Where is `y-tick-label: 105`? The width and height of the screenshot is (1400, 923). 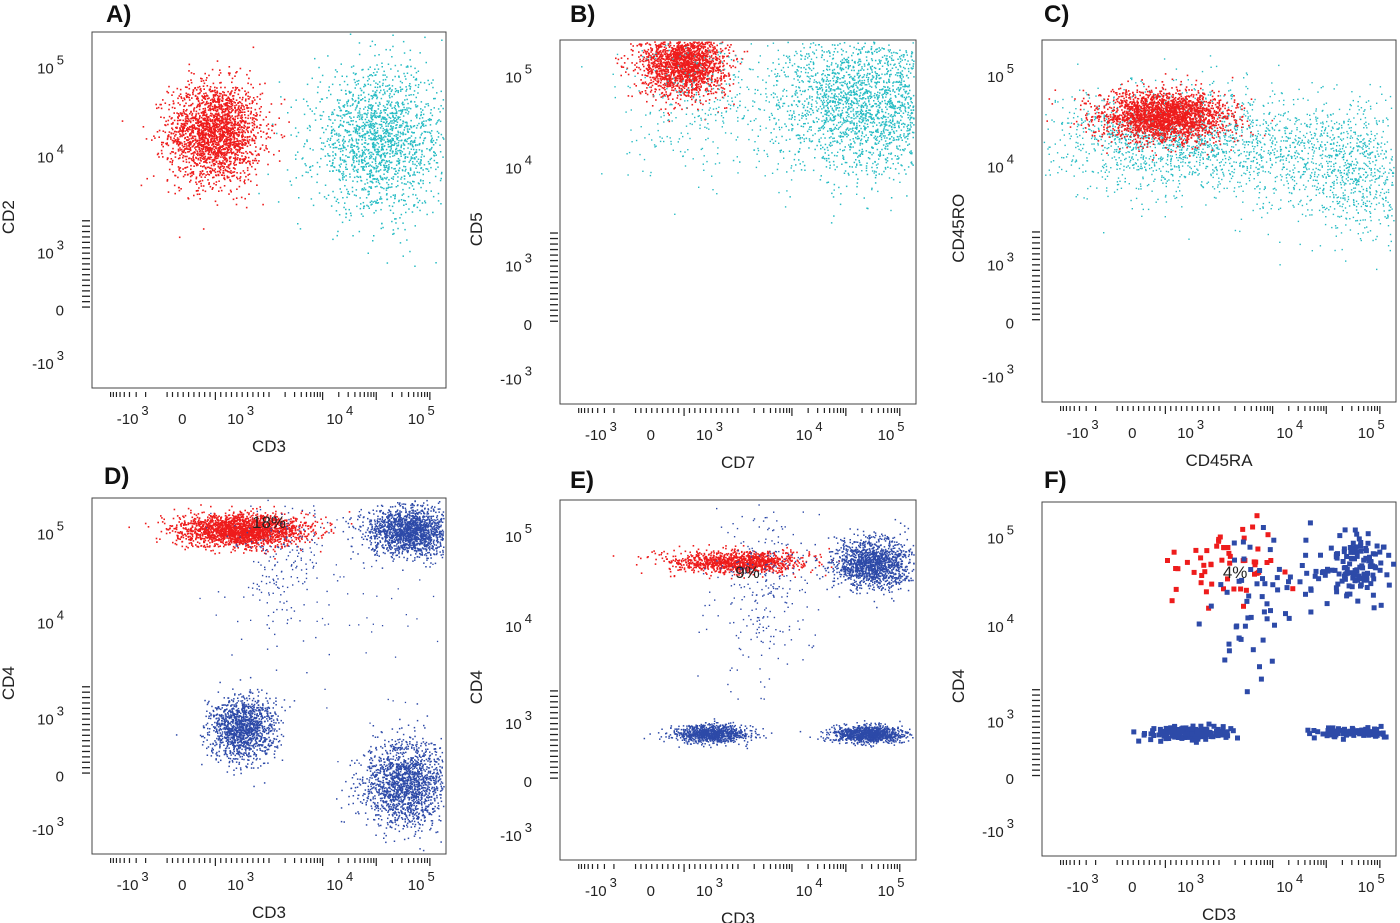 y-tick-label: 105 is located at coordinates (50, 65).